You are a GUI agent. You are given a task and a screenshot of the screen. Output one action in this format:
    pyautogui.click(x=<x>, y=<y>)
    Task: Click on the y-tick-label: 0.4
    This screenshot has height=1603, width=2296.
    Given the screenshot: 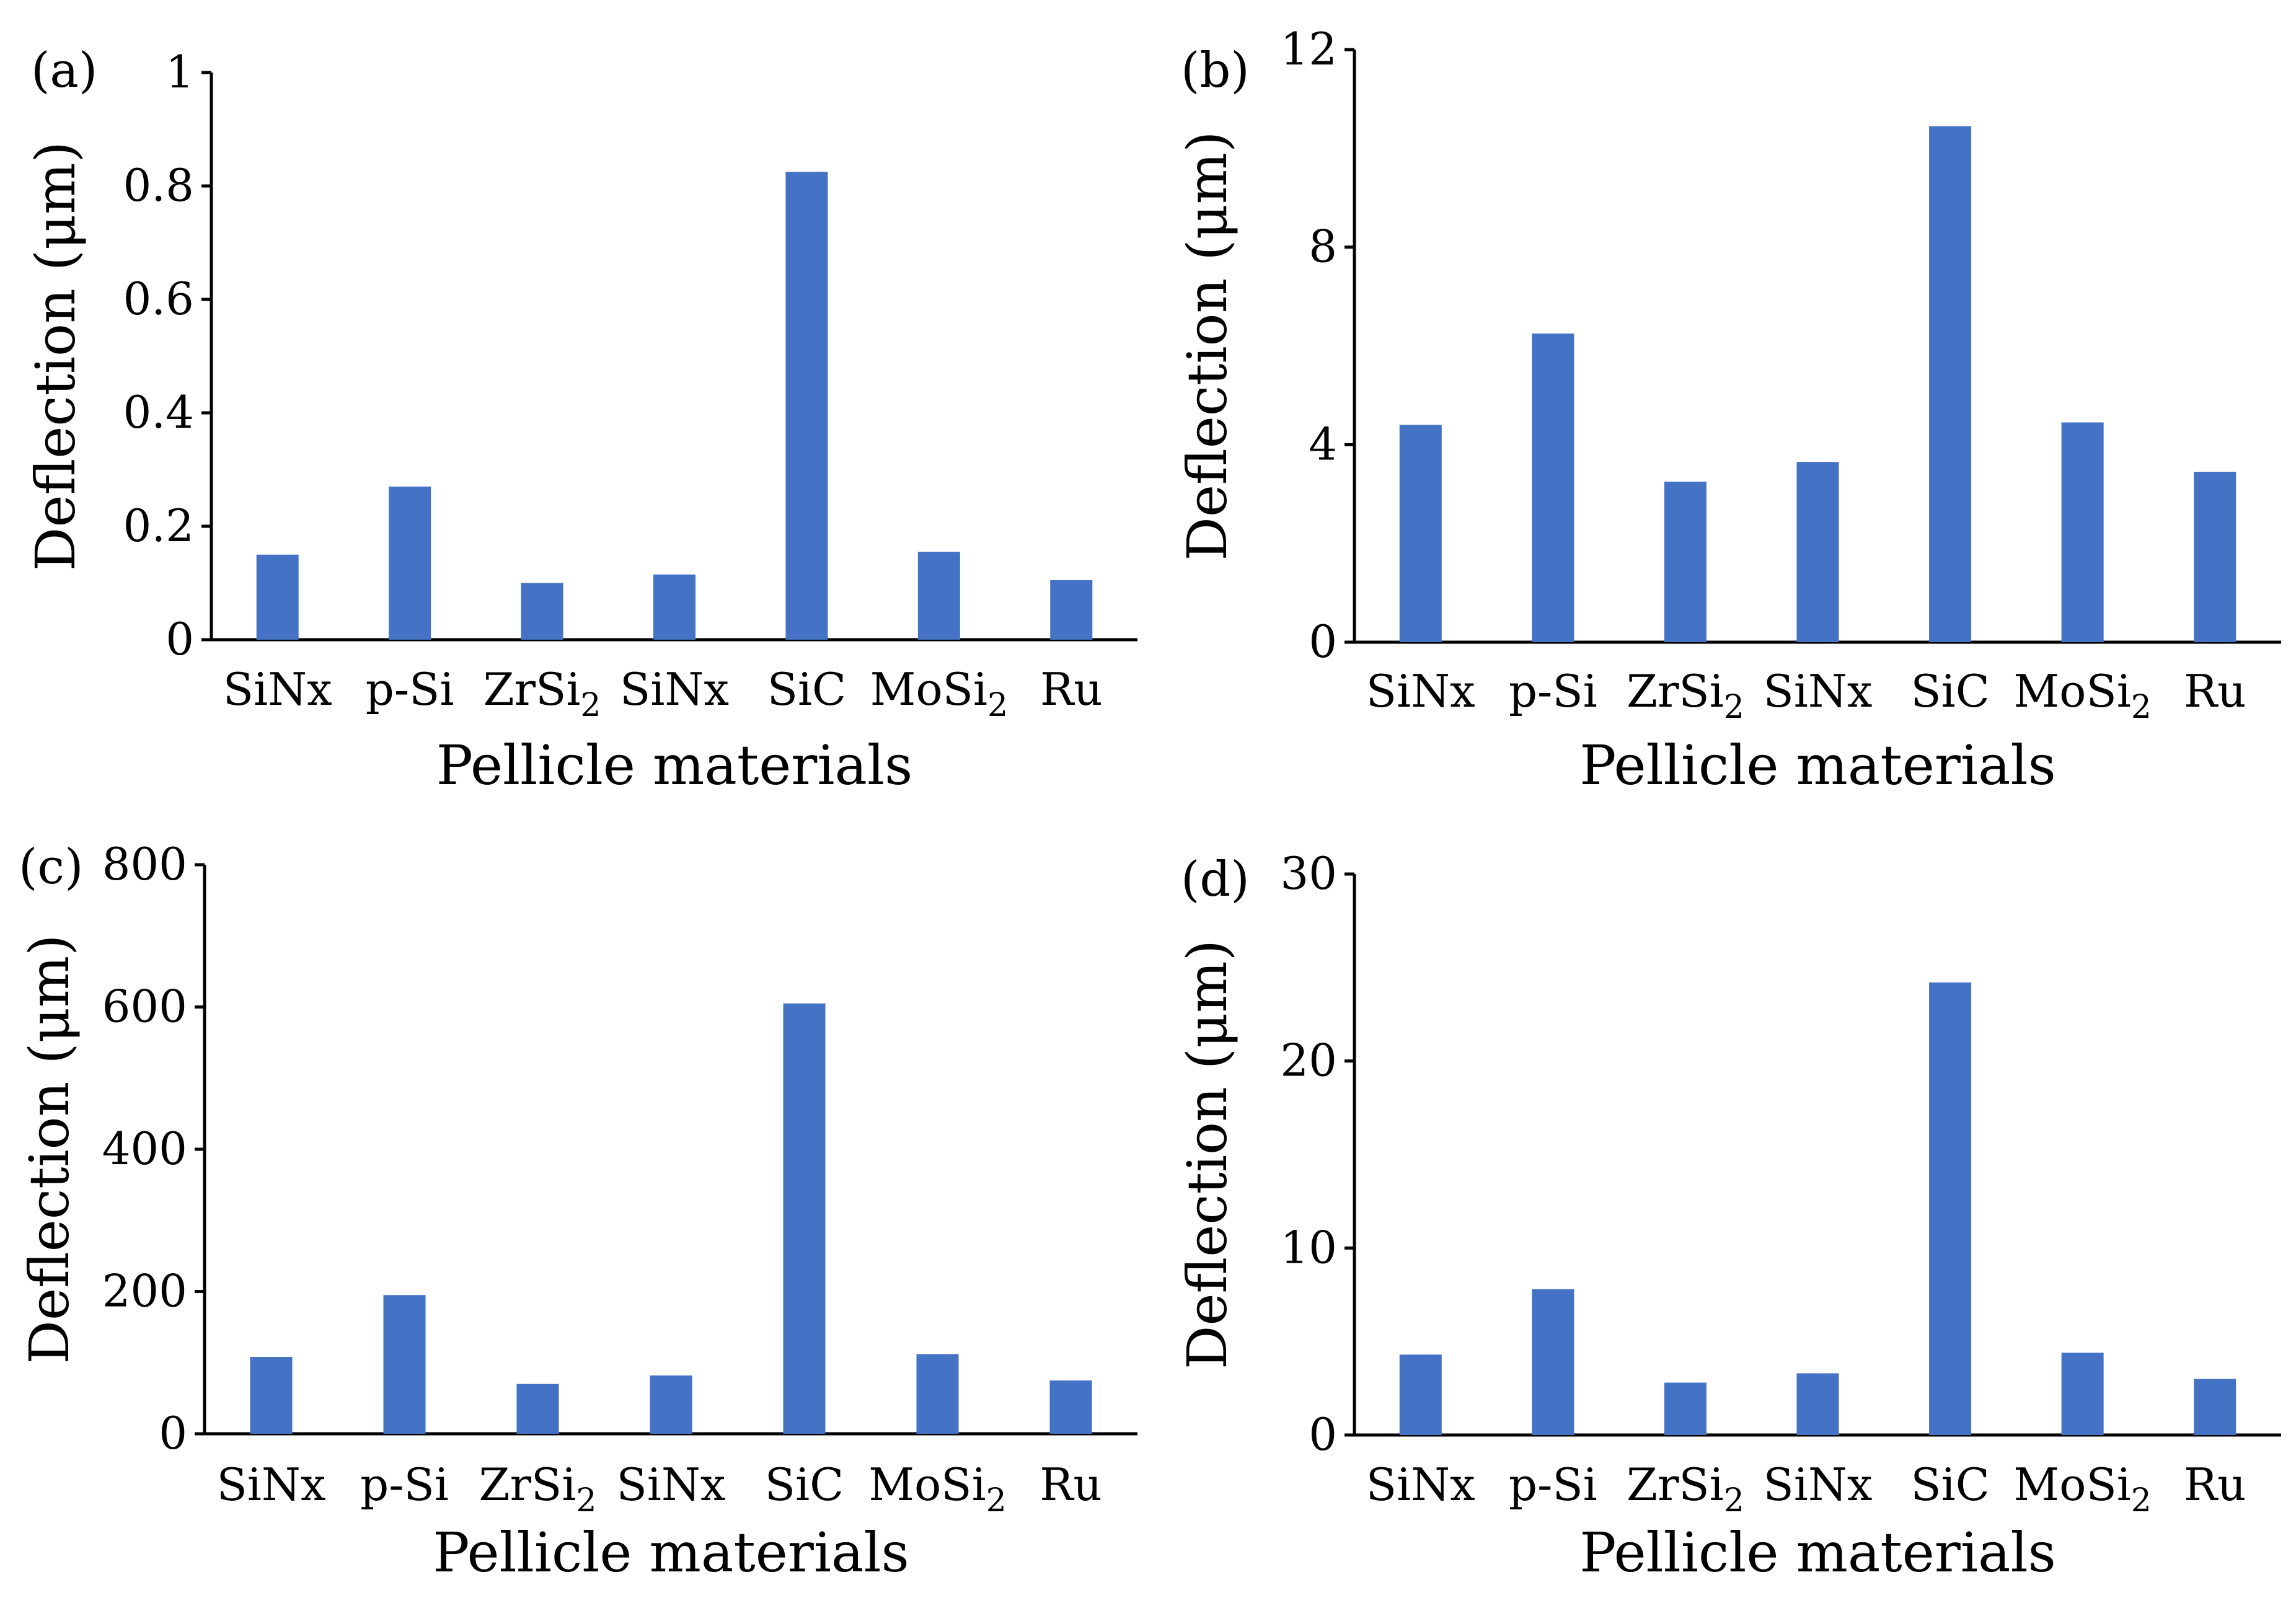 What is the action you would take?
    pyautogui.click(x=158, y=412)
    